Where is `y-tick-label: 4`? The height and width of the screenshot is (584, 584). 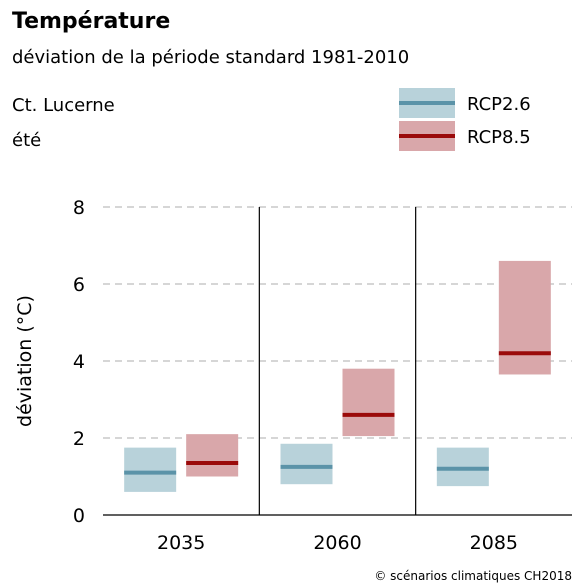 y-tick-label: 4 is located at coordinates (79, 362).